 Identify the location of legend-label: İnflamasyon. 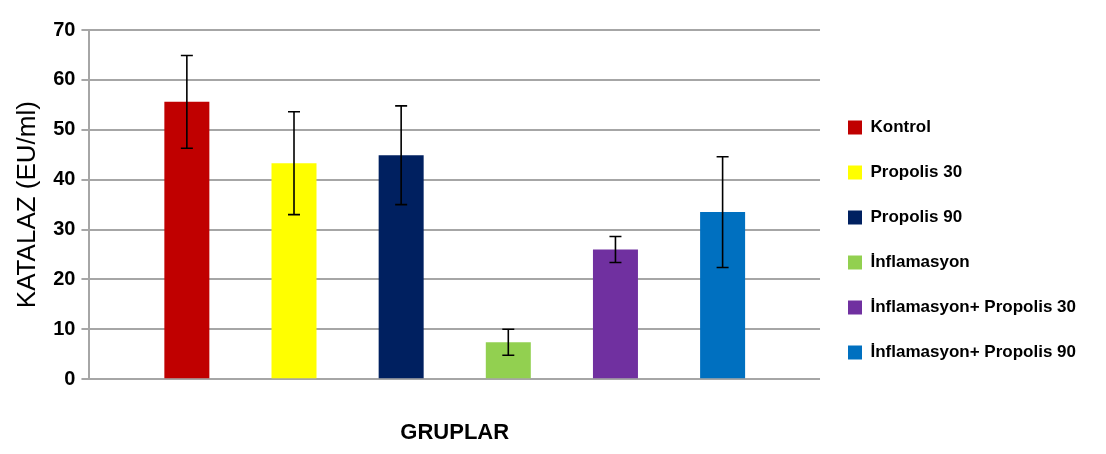
(920, 262).